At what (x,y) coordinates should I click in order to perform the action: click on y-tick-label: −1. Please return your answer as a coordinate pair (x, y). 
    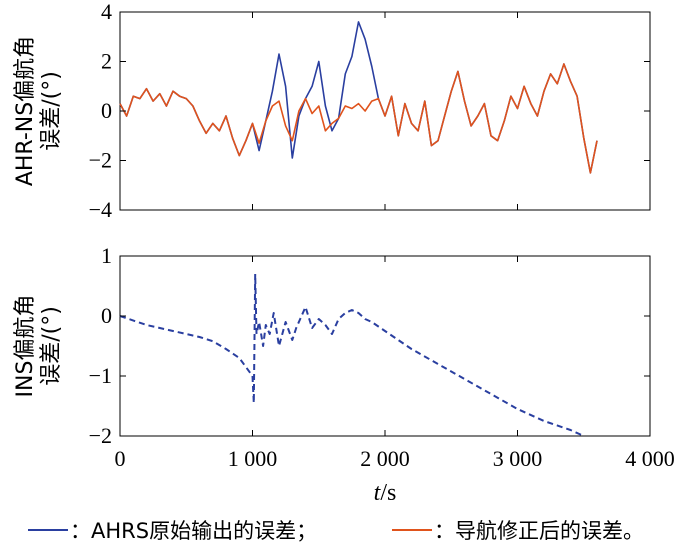
    Looking at the image, I should click on (100, 375).